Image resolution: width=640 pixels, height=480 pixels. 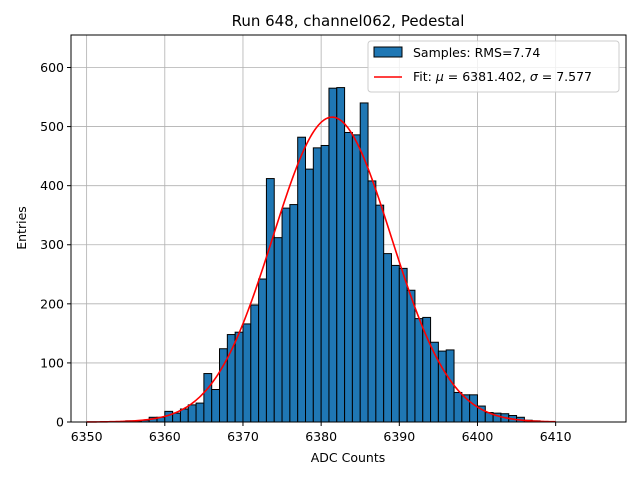 I want to click on x-tick-label: 6350, so click(x=87, y=436).